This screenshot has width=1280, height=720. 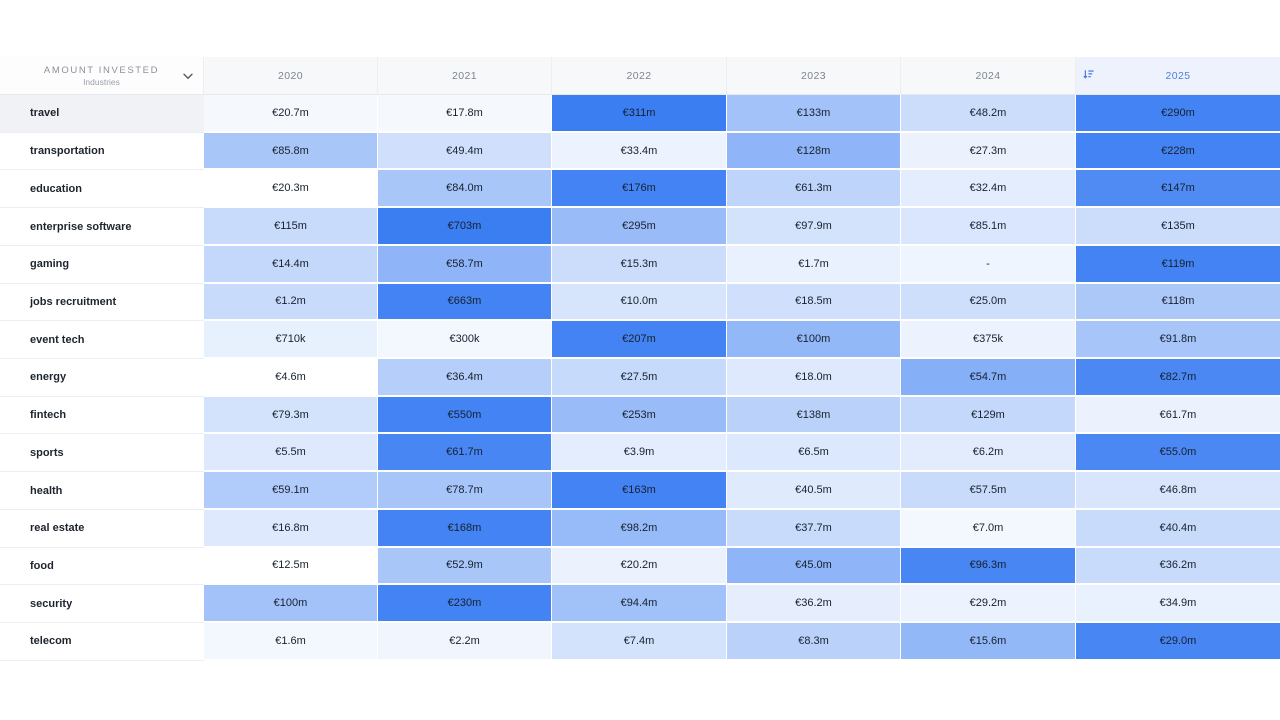 What do you see at coordinates (1178, 264) in the screenshot?
I see `heatmap-cell-gaming-2025: €119m` at bounding box center [1178, 264].